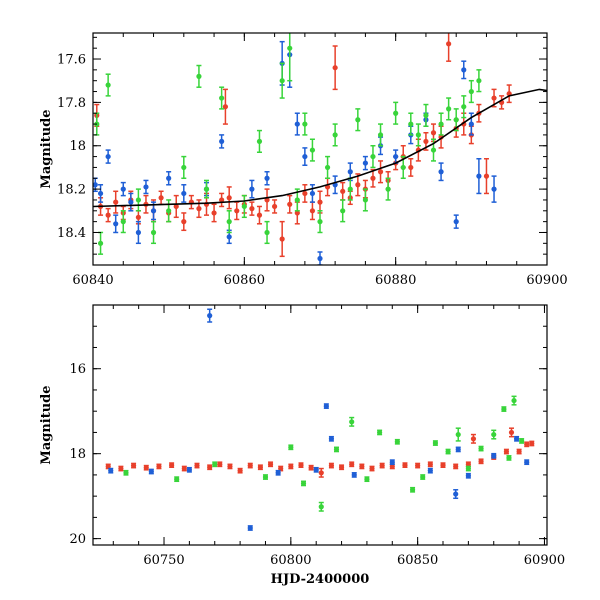 The image size is (600, 600). What do you see at coordinates (77, 369) in the screenshot?
I see `y-tick-label: 16` at bounding box center [77, 369].